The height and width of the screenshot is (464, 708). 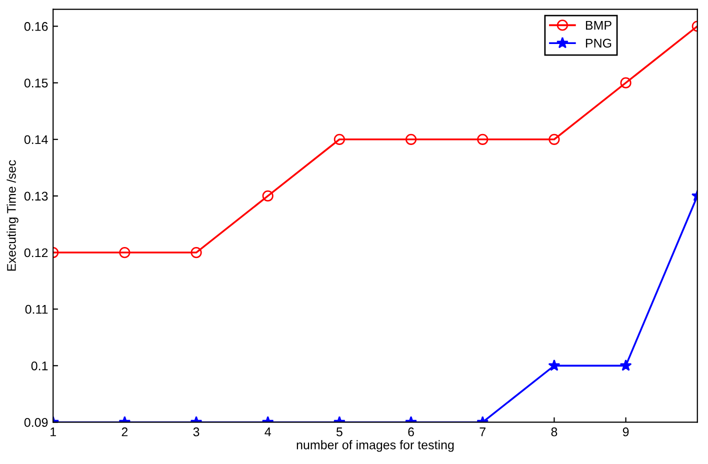 I want to click on y-tick-label: 0.13, so click(x=36, y=196).